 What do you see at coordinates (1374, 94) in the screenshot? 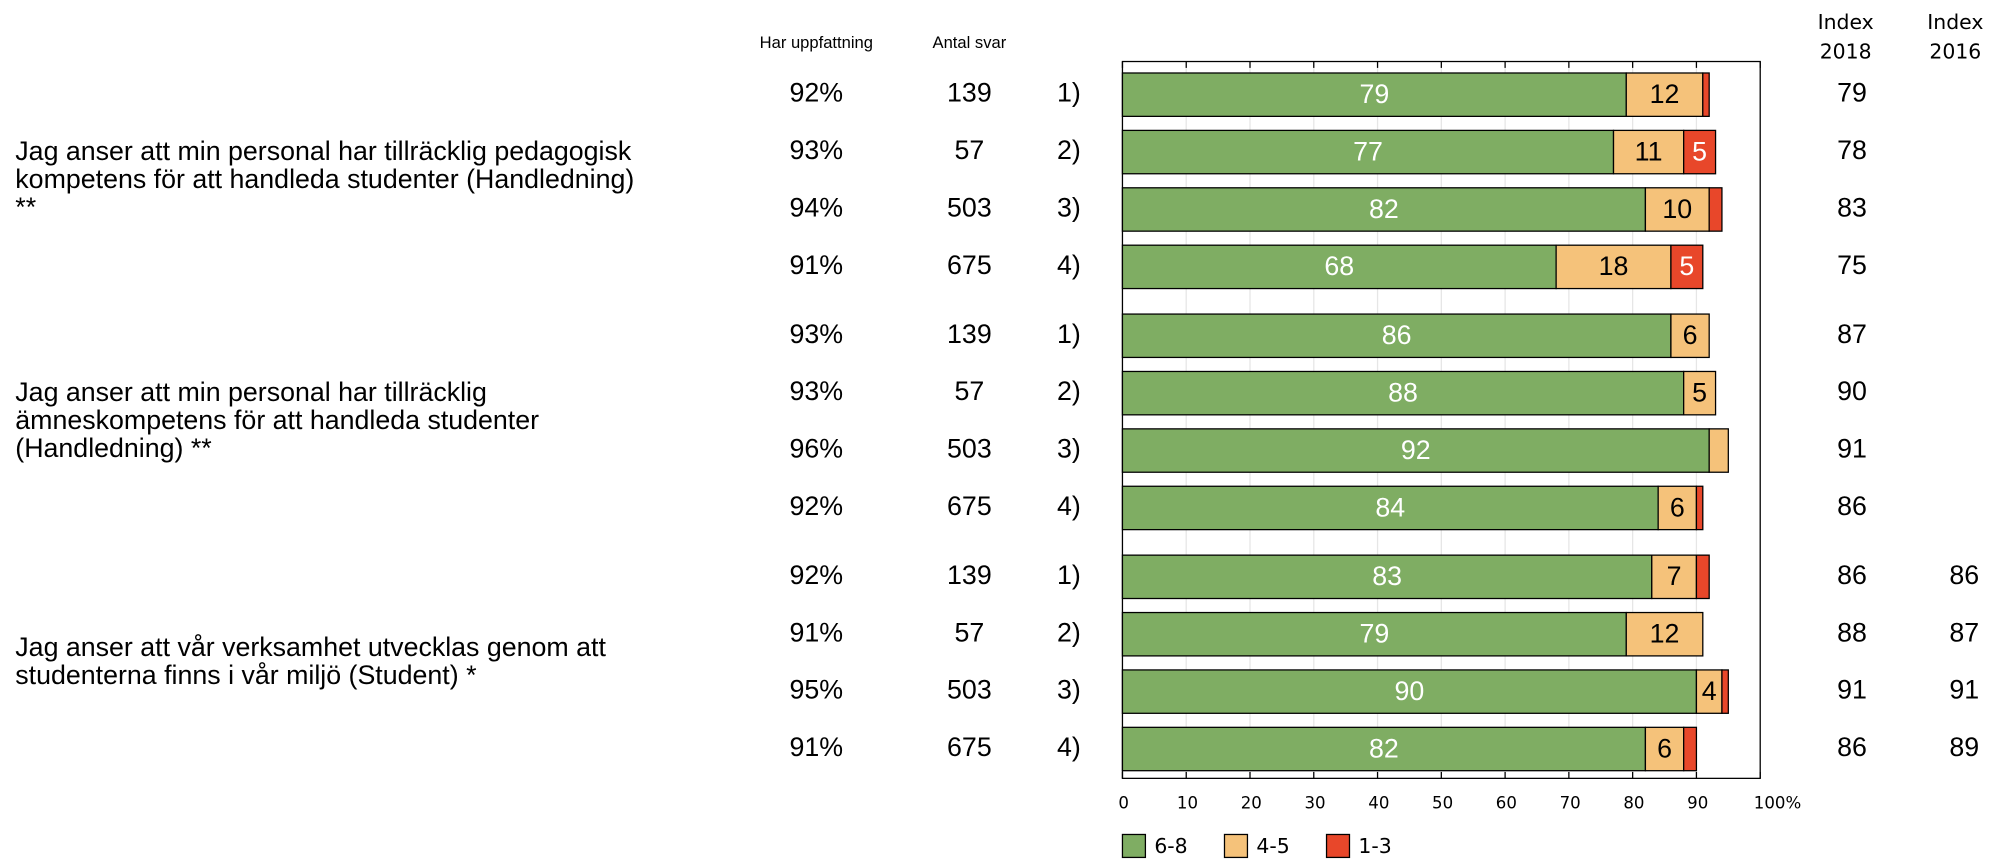
I see `data-label: 79` at bounding box center [1374, 94].